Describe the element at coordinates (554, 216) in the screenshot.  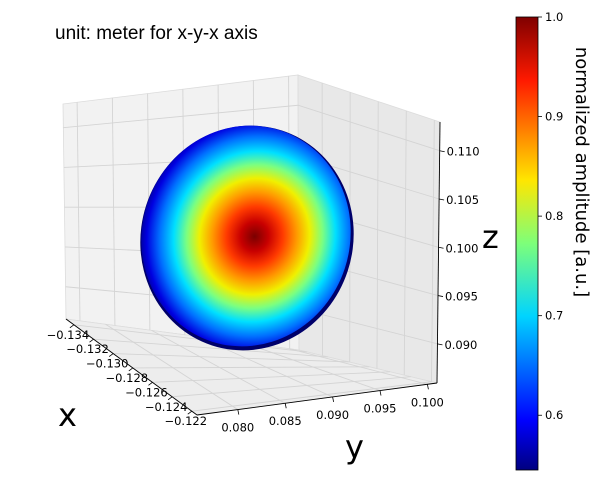
I see `colorbar-tick-label: 0.8` at that location.